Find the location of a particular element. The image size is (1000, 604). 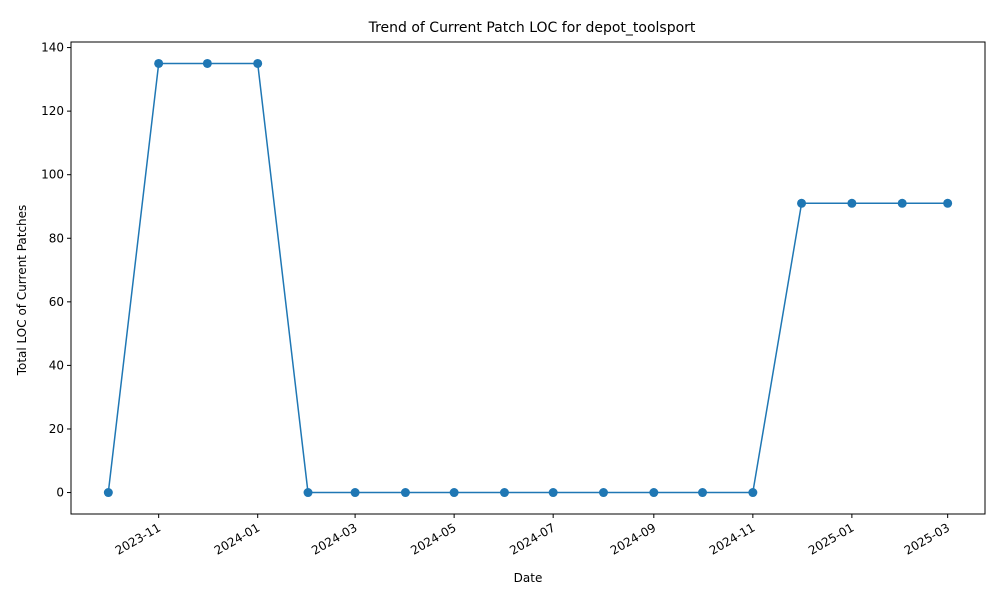

x-axis-label: Date is located at coordinates (528, 578).